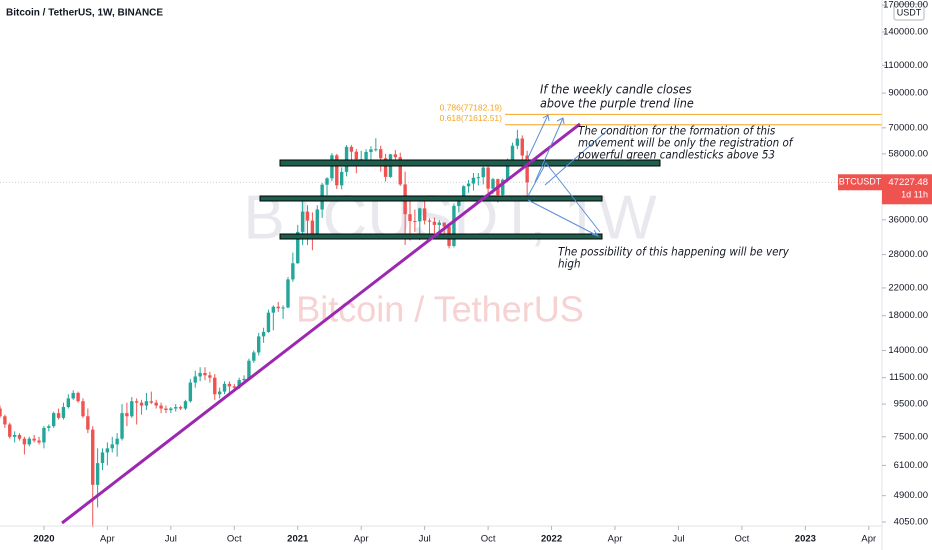 This screenshot has width=932, height=550. Describe the element at coordinates (537, 137) in the screenshot. I see `arrow` at that location.